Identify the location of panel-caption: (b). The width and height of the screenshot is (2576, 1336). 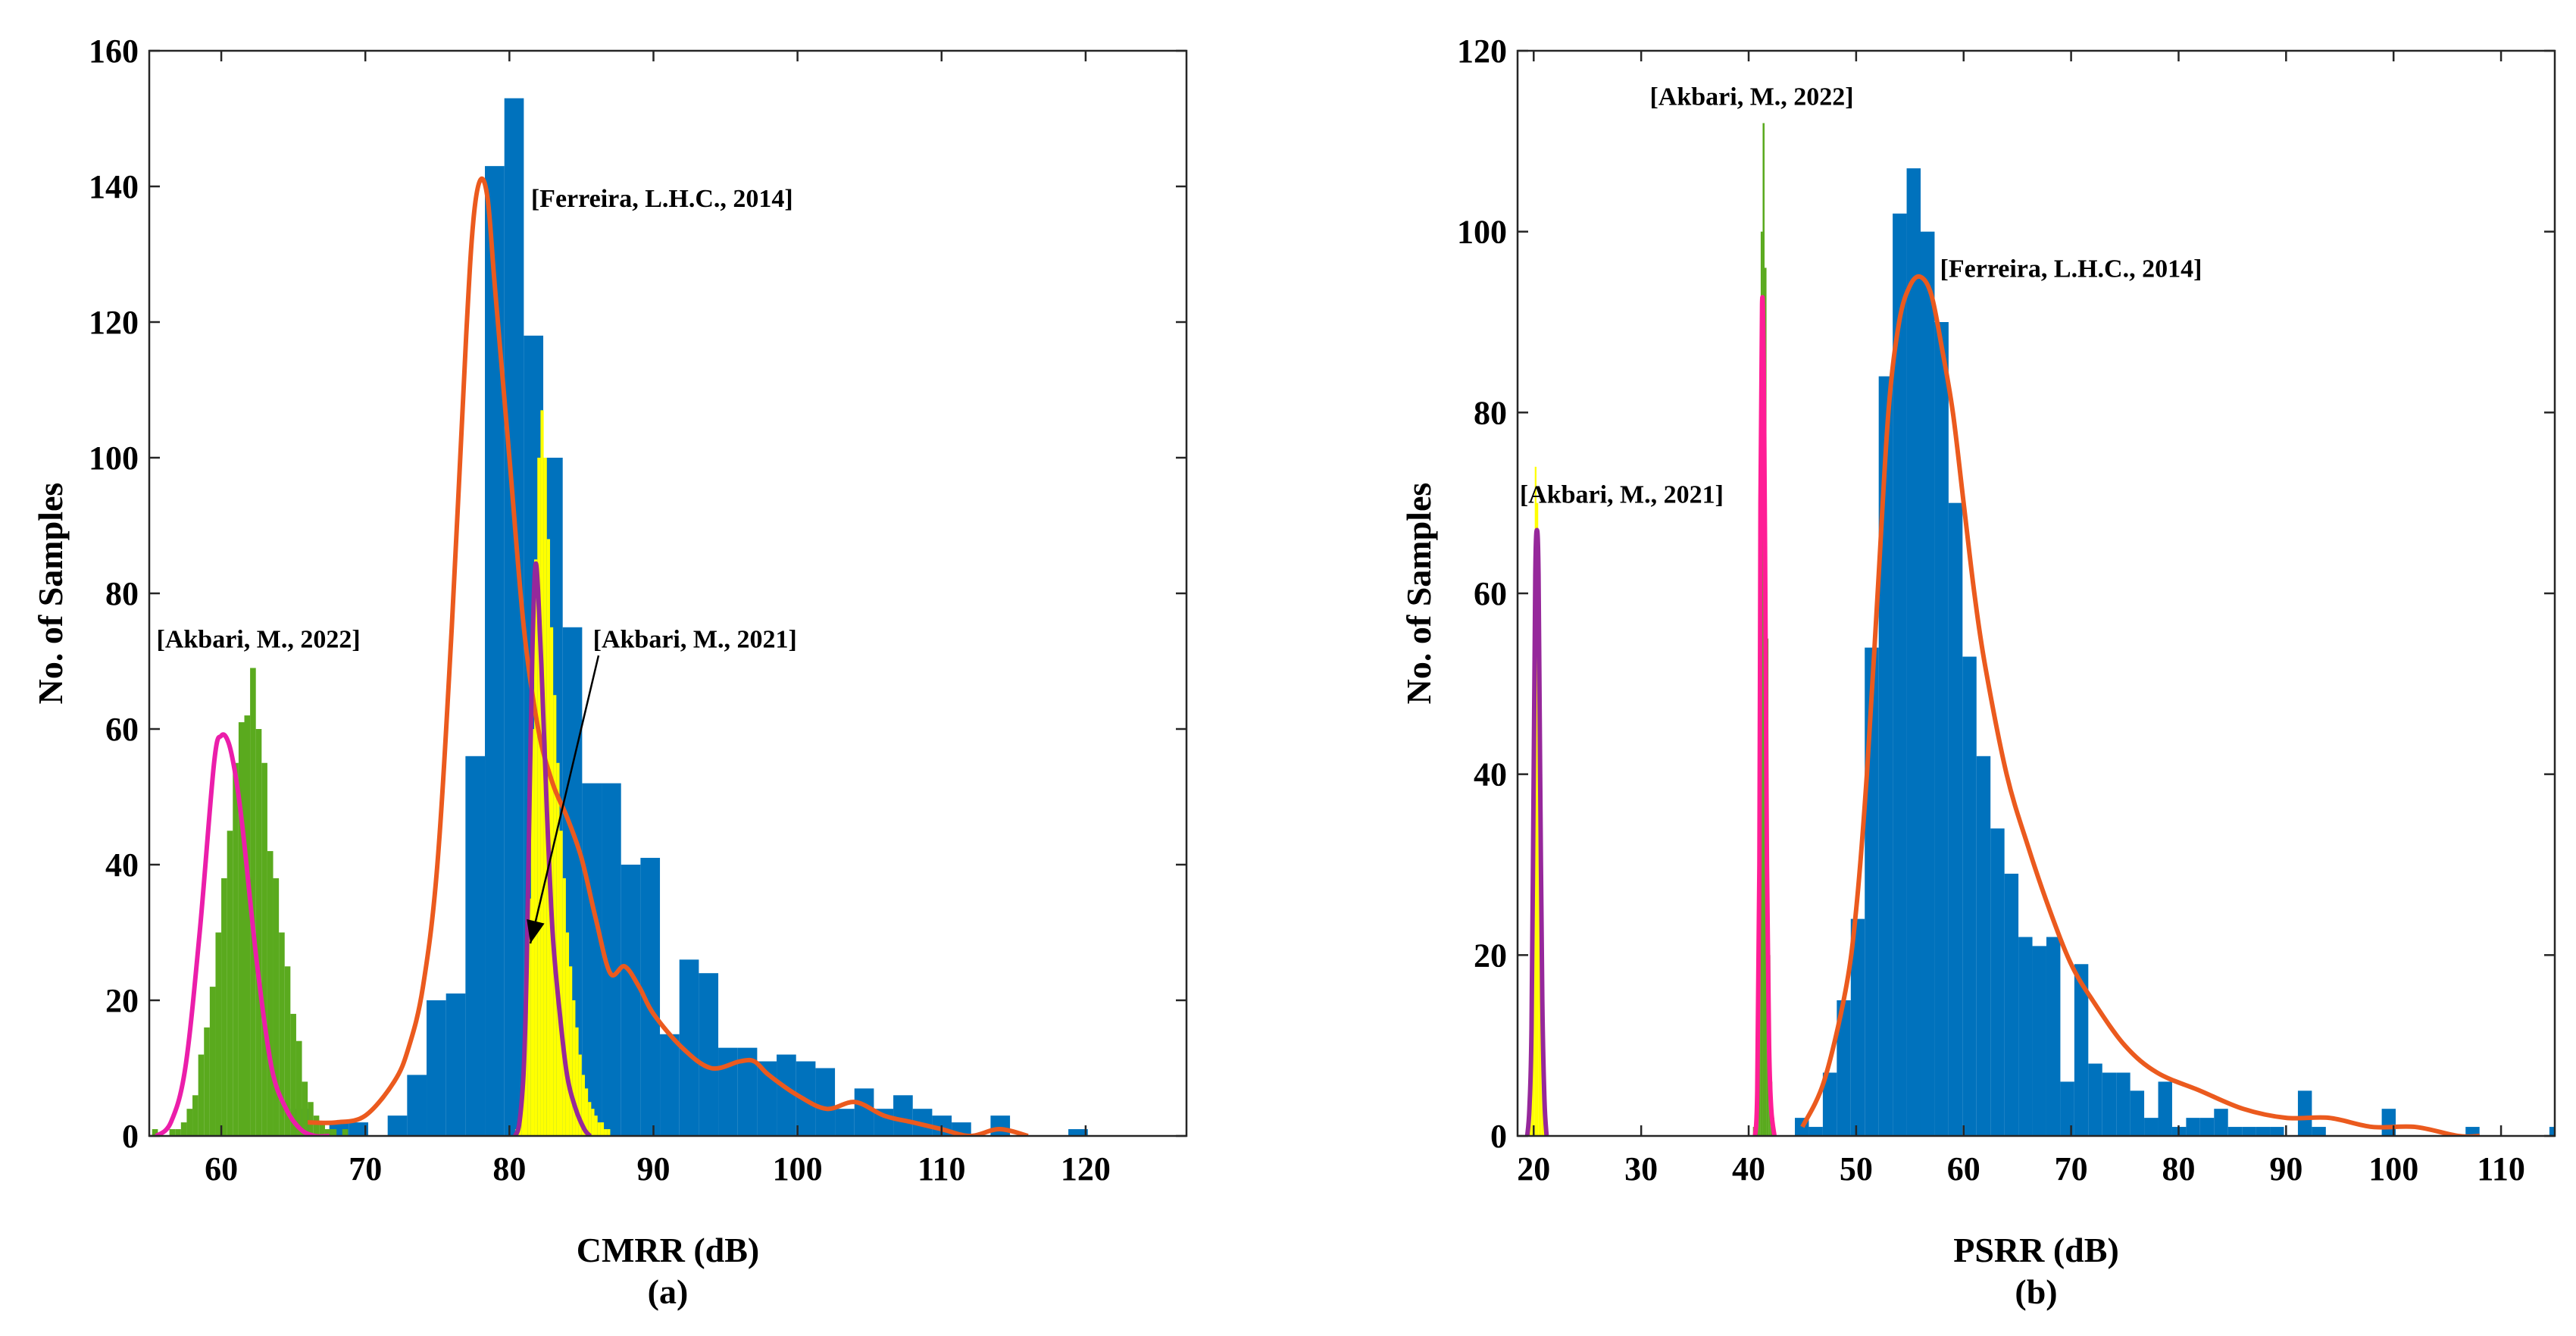
(2036, 1291).